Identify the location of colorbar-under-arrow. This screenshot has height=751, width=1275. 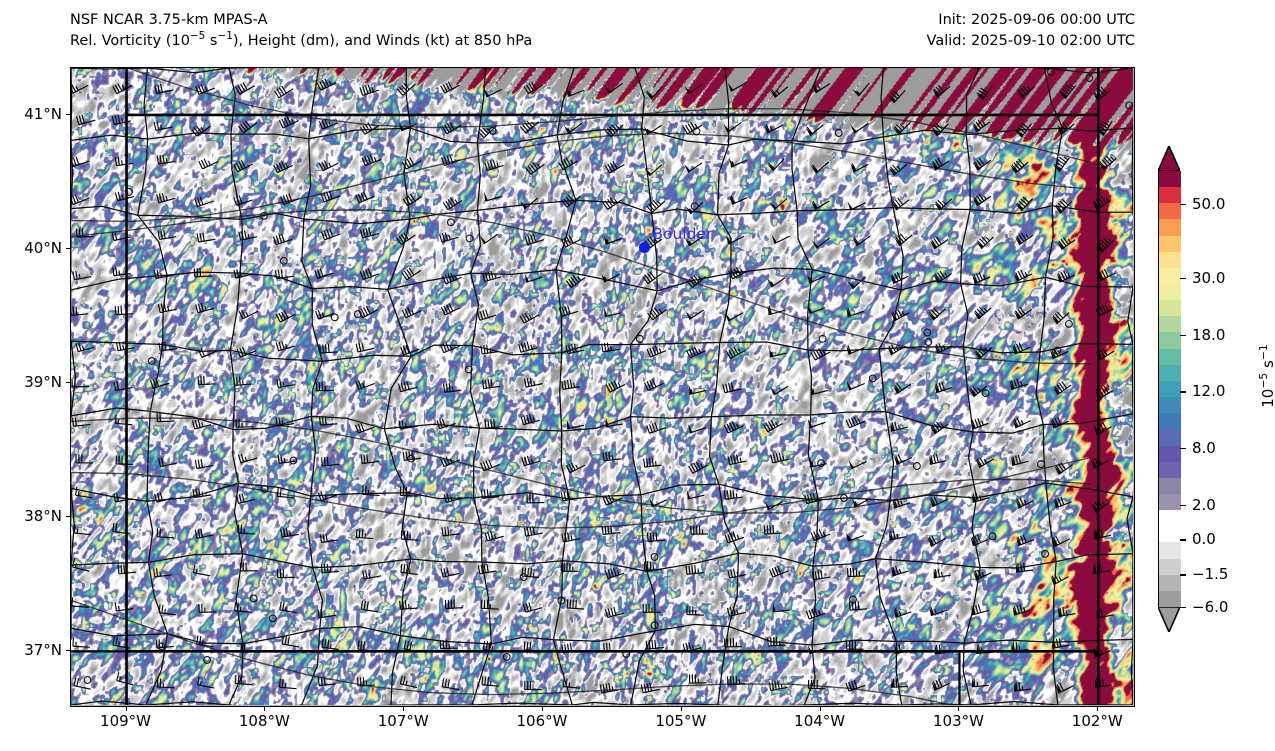
(1169, 619).